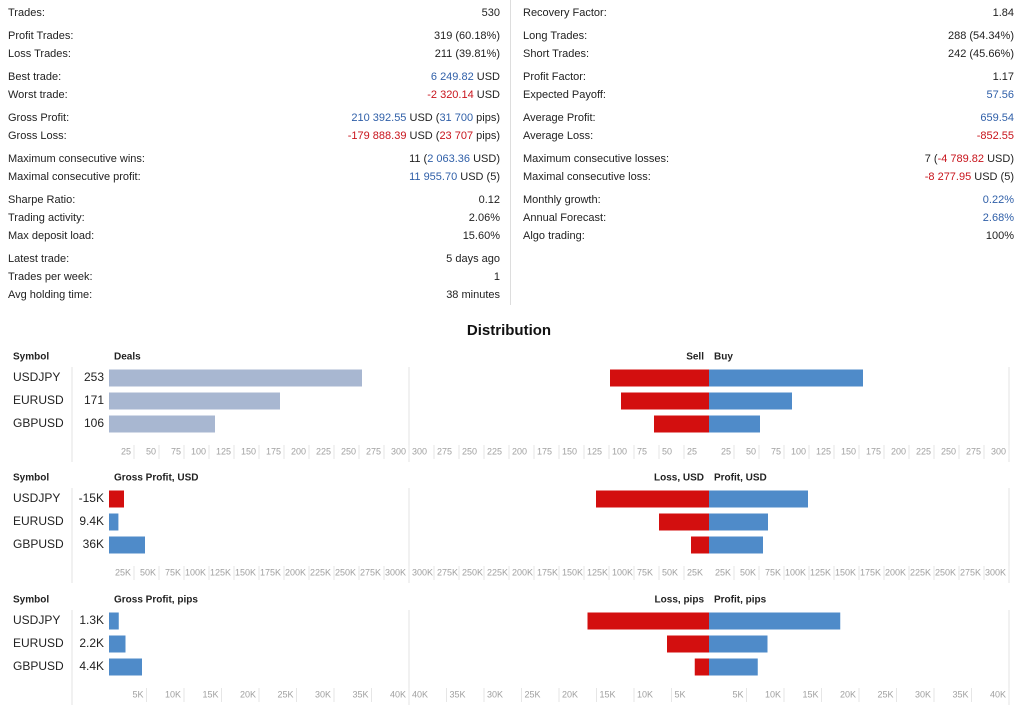  Describe the element at coordinates (558, 136) in the screenshot. I see `stat-label: Average Loss:` at that location.